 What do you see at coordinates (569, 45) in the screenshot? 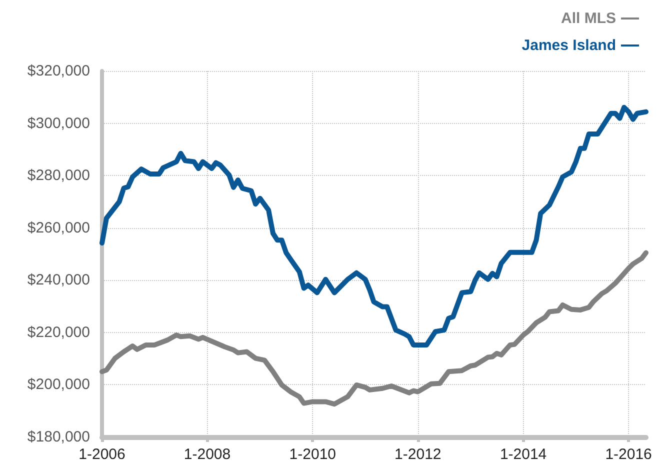
I see `legend-label: James Island` at bounding box center [569, 45].